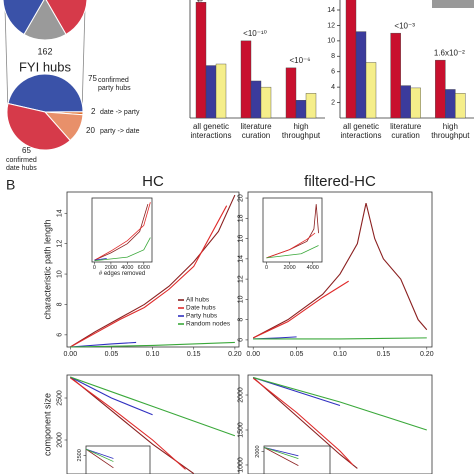 Image resolution: width=474 pixels, height=474 pixels. I want to click on x-tick-label: 0.05, so click(297, 354).